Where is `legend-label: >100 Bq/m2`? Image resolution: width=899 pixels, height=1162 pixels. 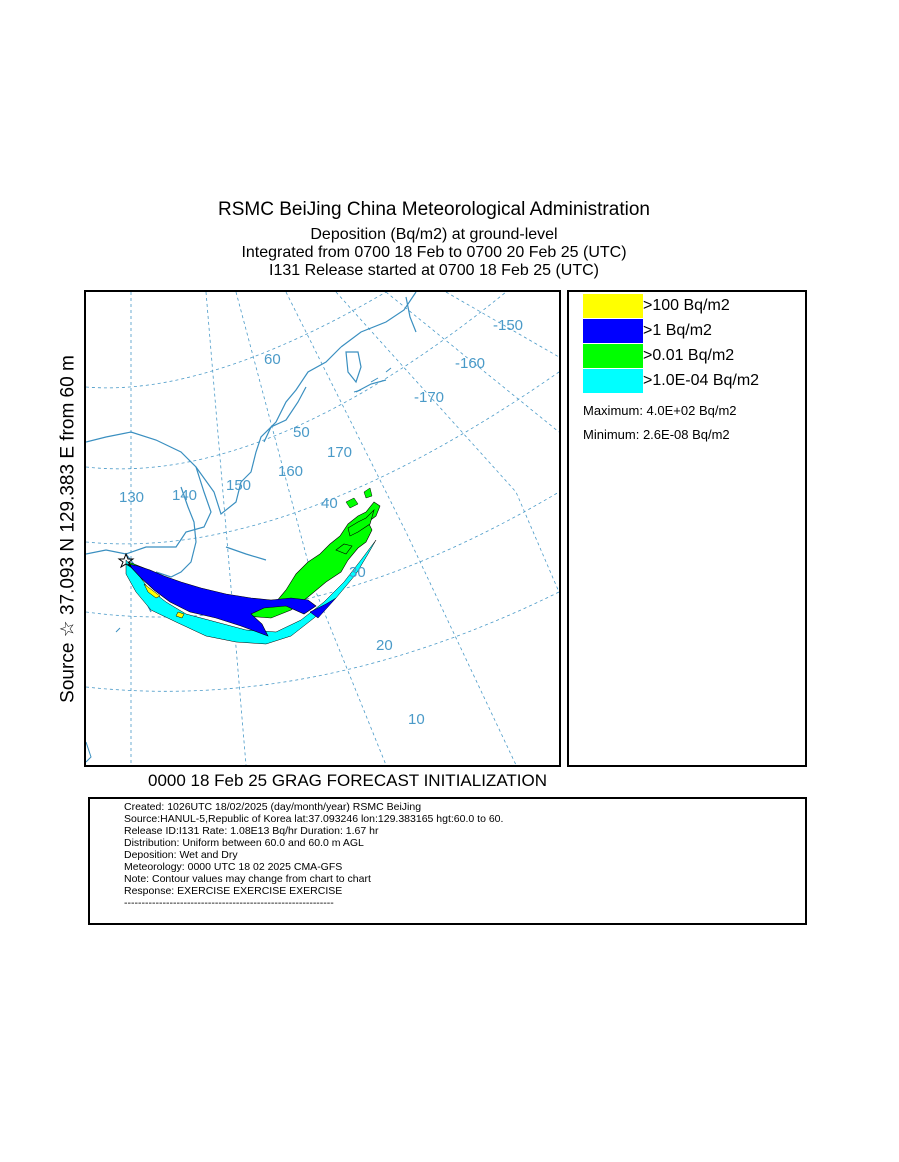
legend-label: >100 Bq/m2 is located at coordinates (686, 305).